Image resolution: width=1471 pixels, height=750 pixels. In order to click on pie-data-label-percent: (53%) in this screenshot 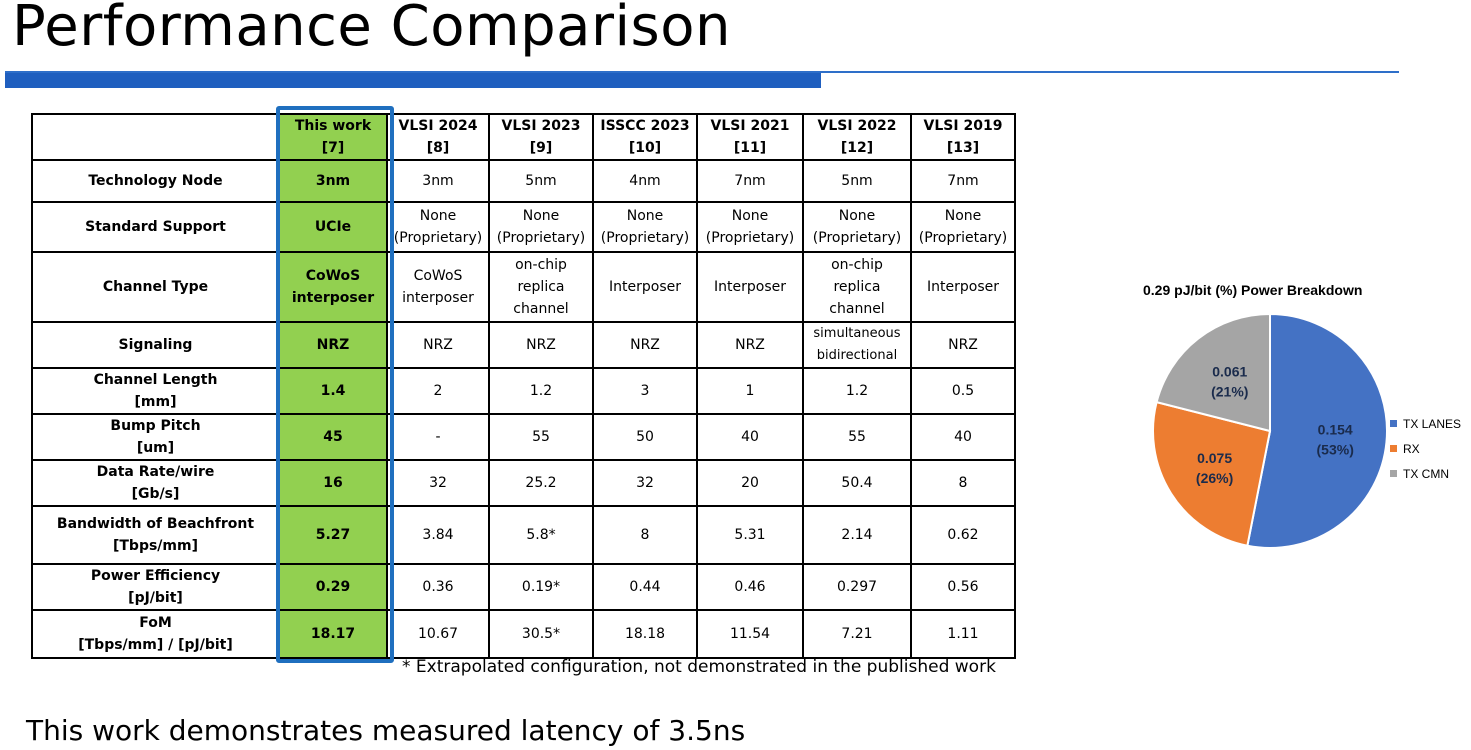, I will do `click(1335, 449)`.